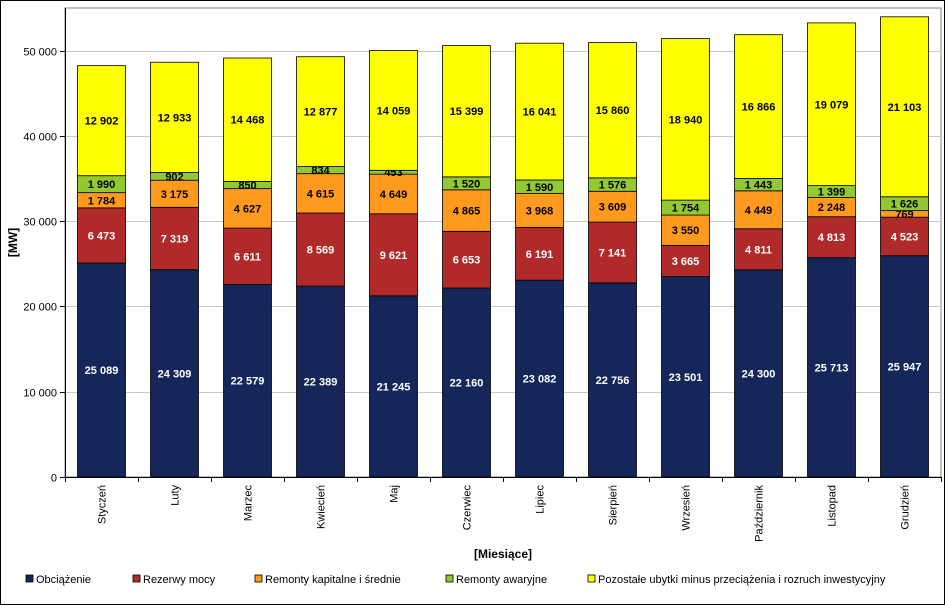 Image resolution: width=945 pixels, height=605 pixels. What do you see at coordinates (503, 554) in the screenshot?
I see `x-axis-title: [Miesiące]` at bounding box center [503, 554].